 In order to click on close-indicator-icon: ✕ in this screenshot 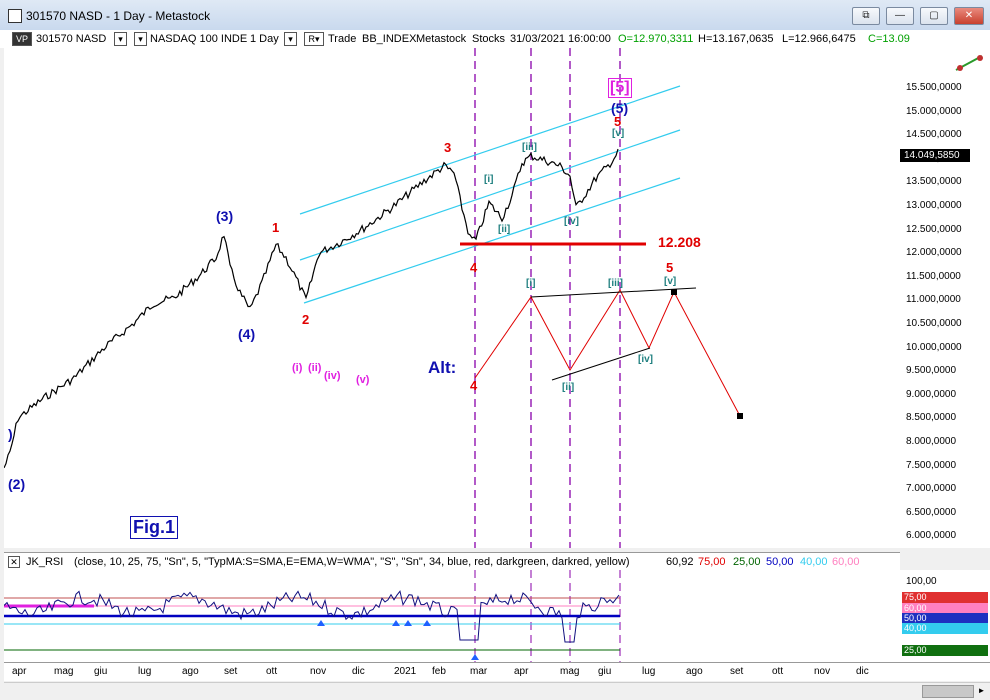, I will do `click(14, 562)`.